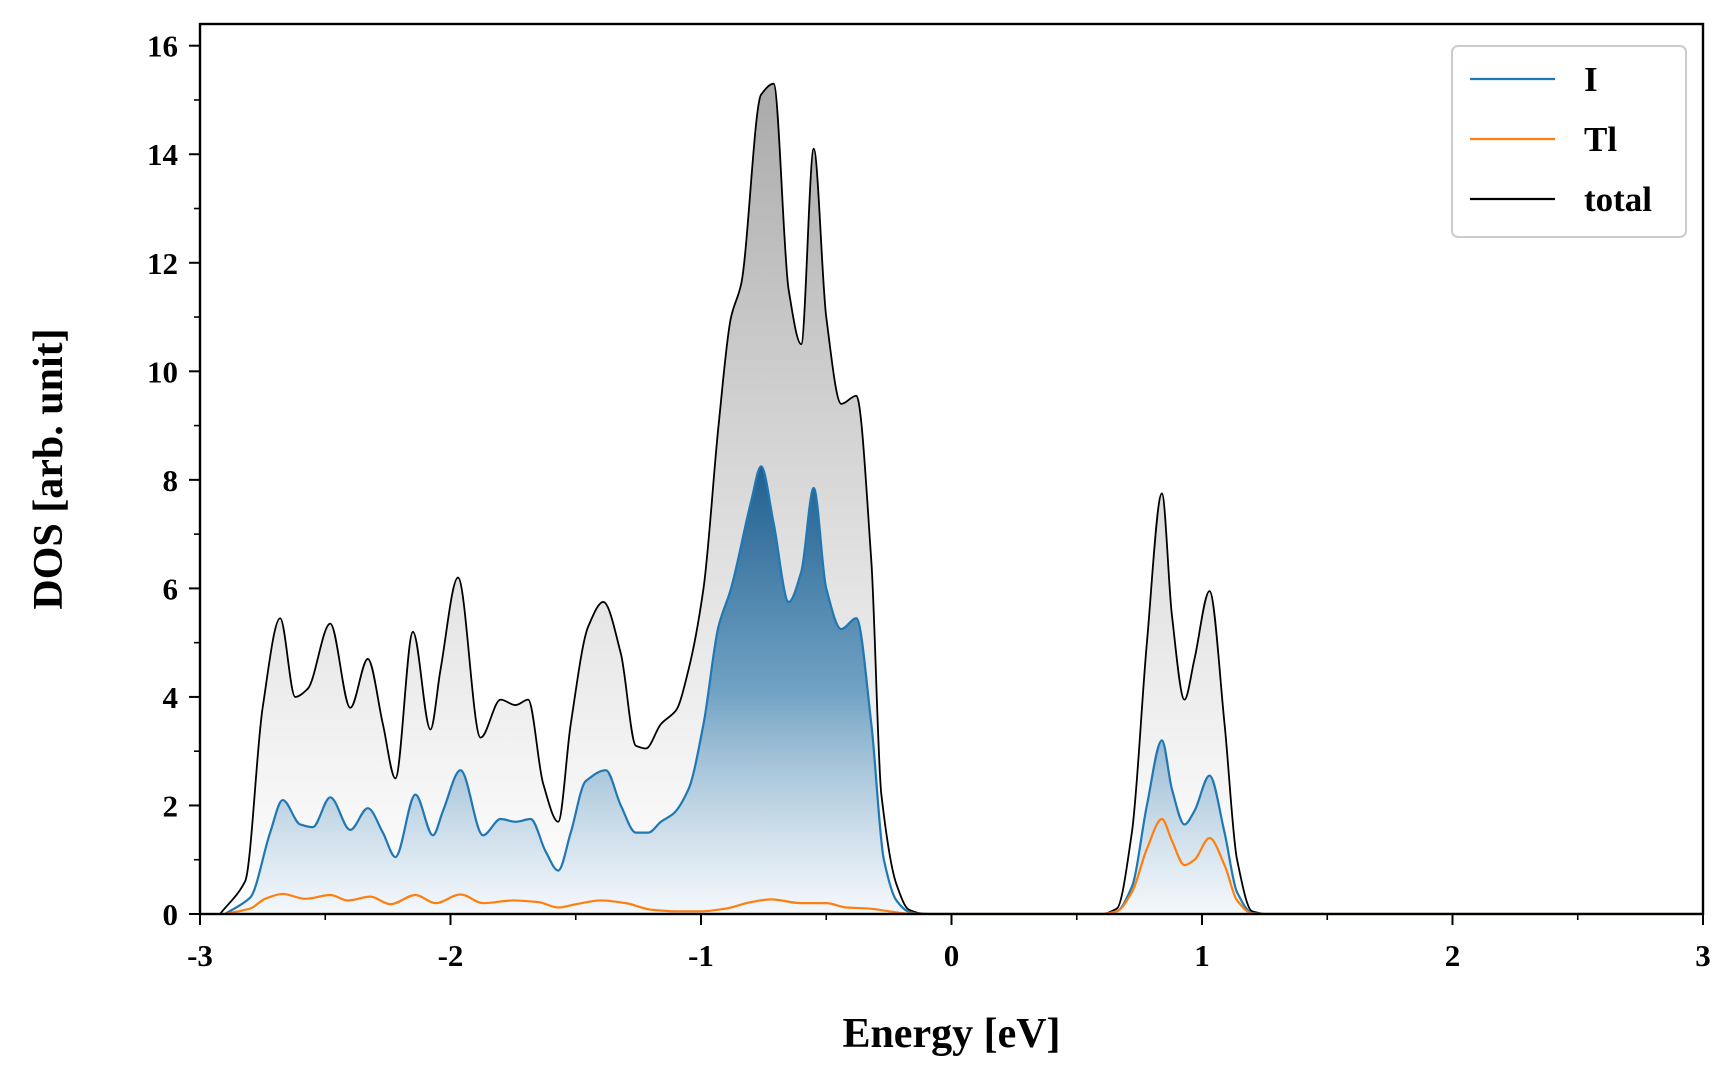 Image resolution: width=1728 pixels, height=1080 pixels. I want to click on y-tick-label: 4, so click(171, 697).